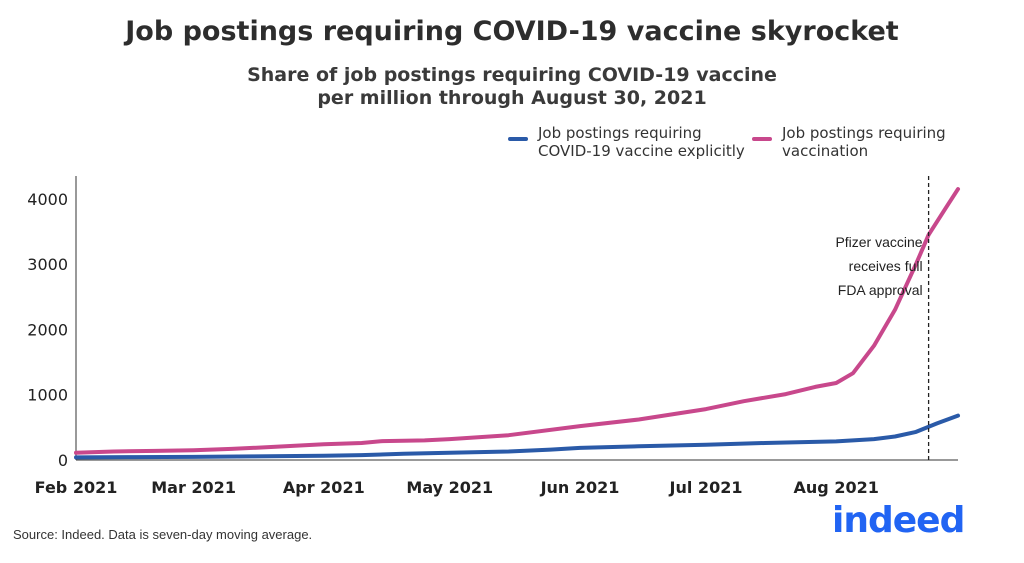 The height and width of the screenshot is (563, 1024). What do you see at coordinates (762, 139) in the screenshot?
I see `legend-swatch-vaccination` at bounding box center [762, 139].